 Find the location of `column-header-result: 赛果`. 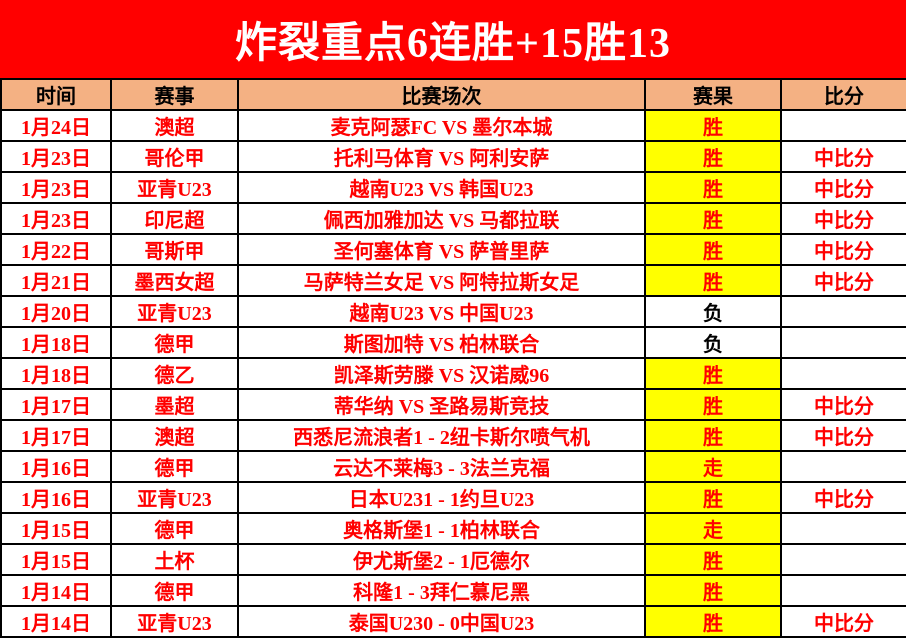

column-header-result: 赛果 is located at coordinates (713, 94).